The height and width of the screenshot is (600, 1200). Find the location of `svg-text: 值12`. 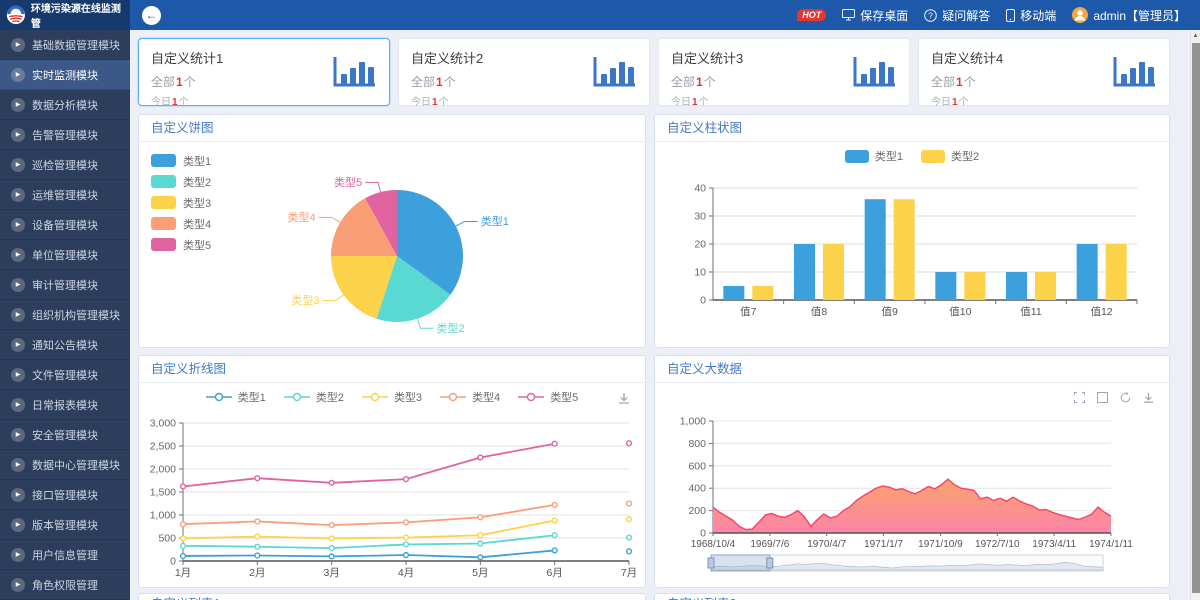

svg-text: 值12 is located at coordinates (1102, 311).